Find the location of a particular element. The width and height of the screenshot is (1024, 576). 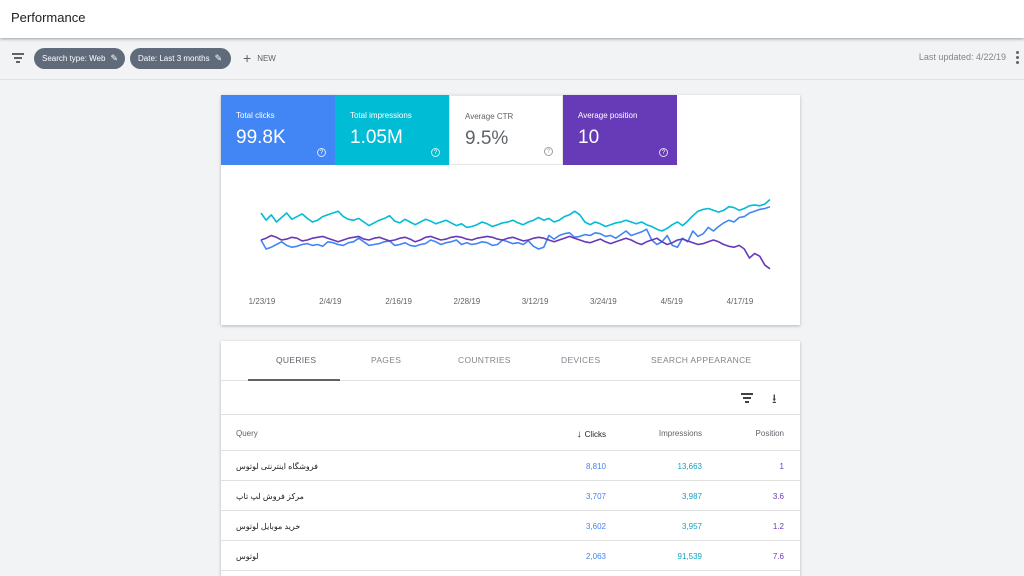

query-cell: مرکز فروش لپ تاپ is located at coordinates (270, 496).